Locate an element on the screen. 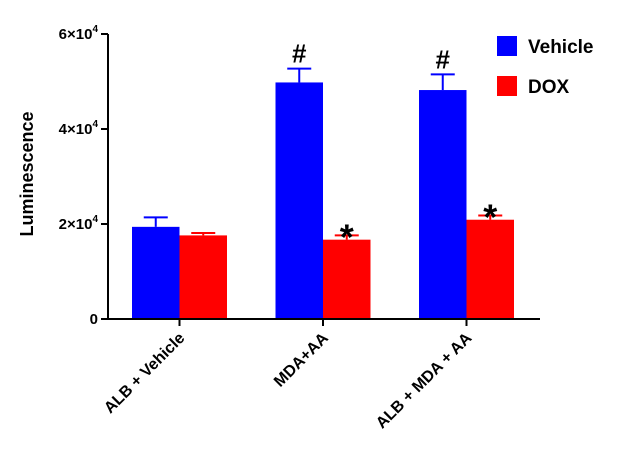  significance-marker-2: # is located at coordinates (443, 59).